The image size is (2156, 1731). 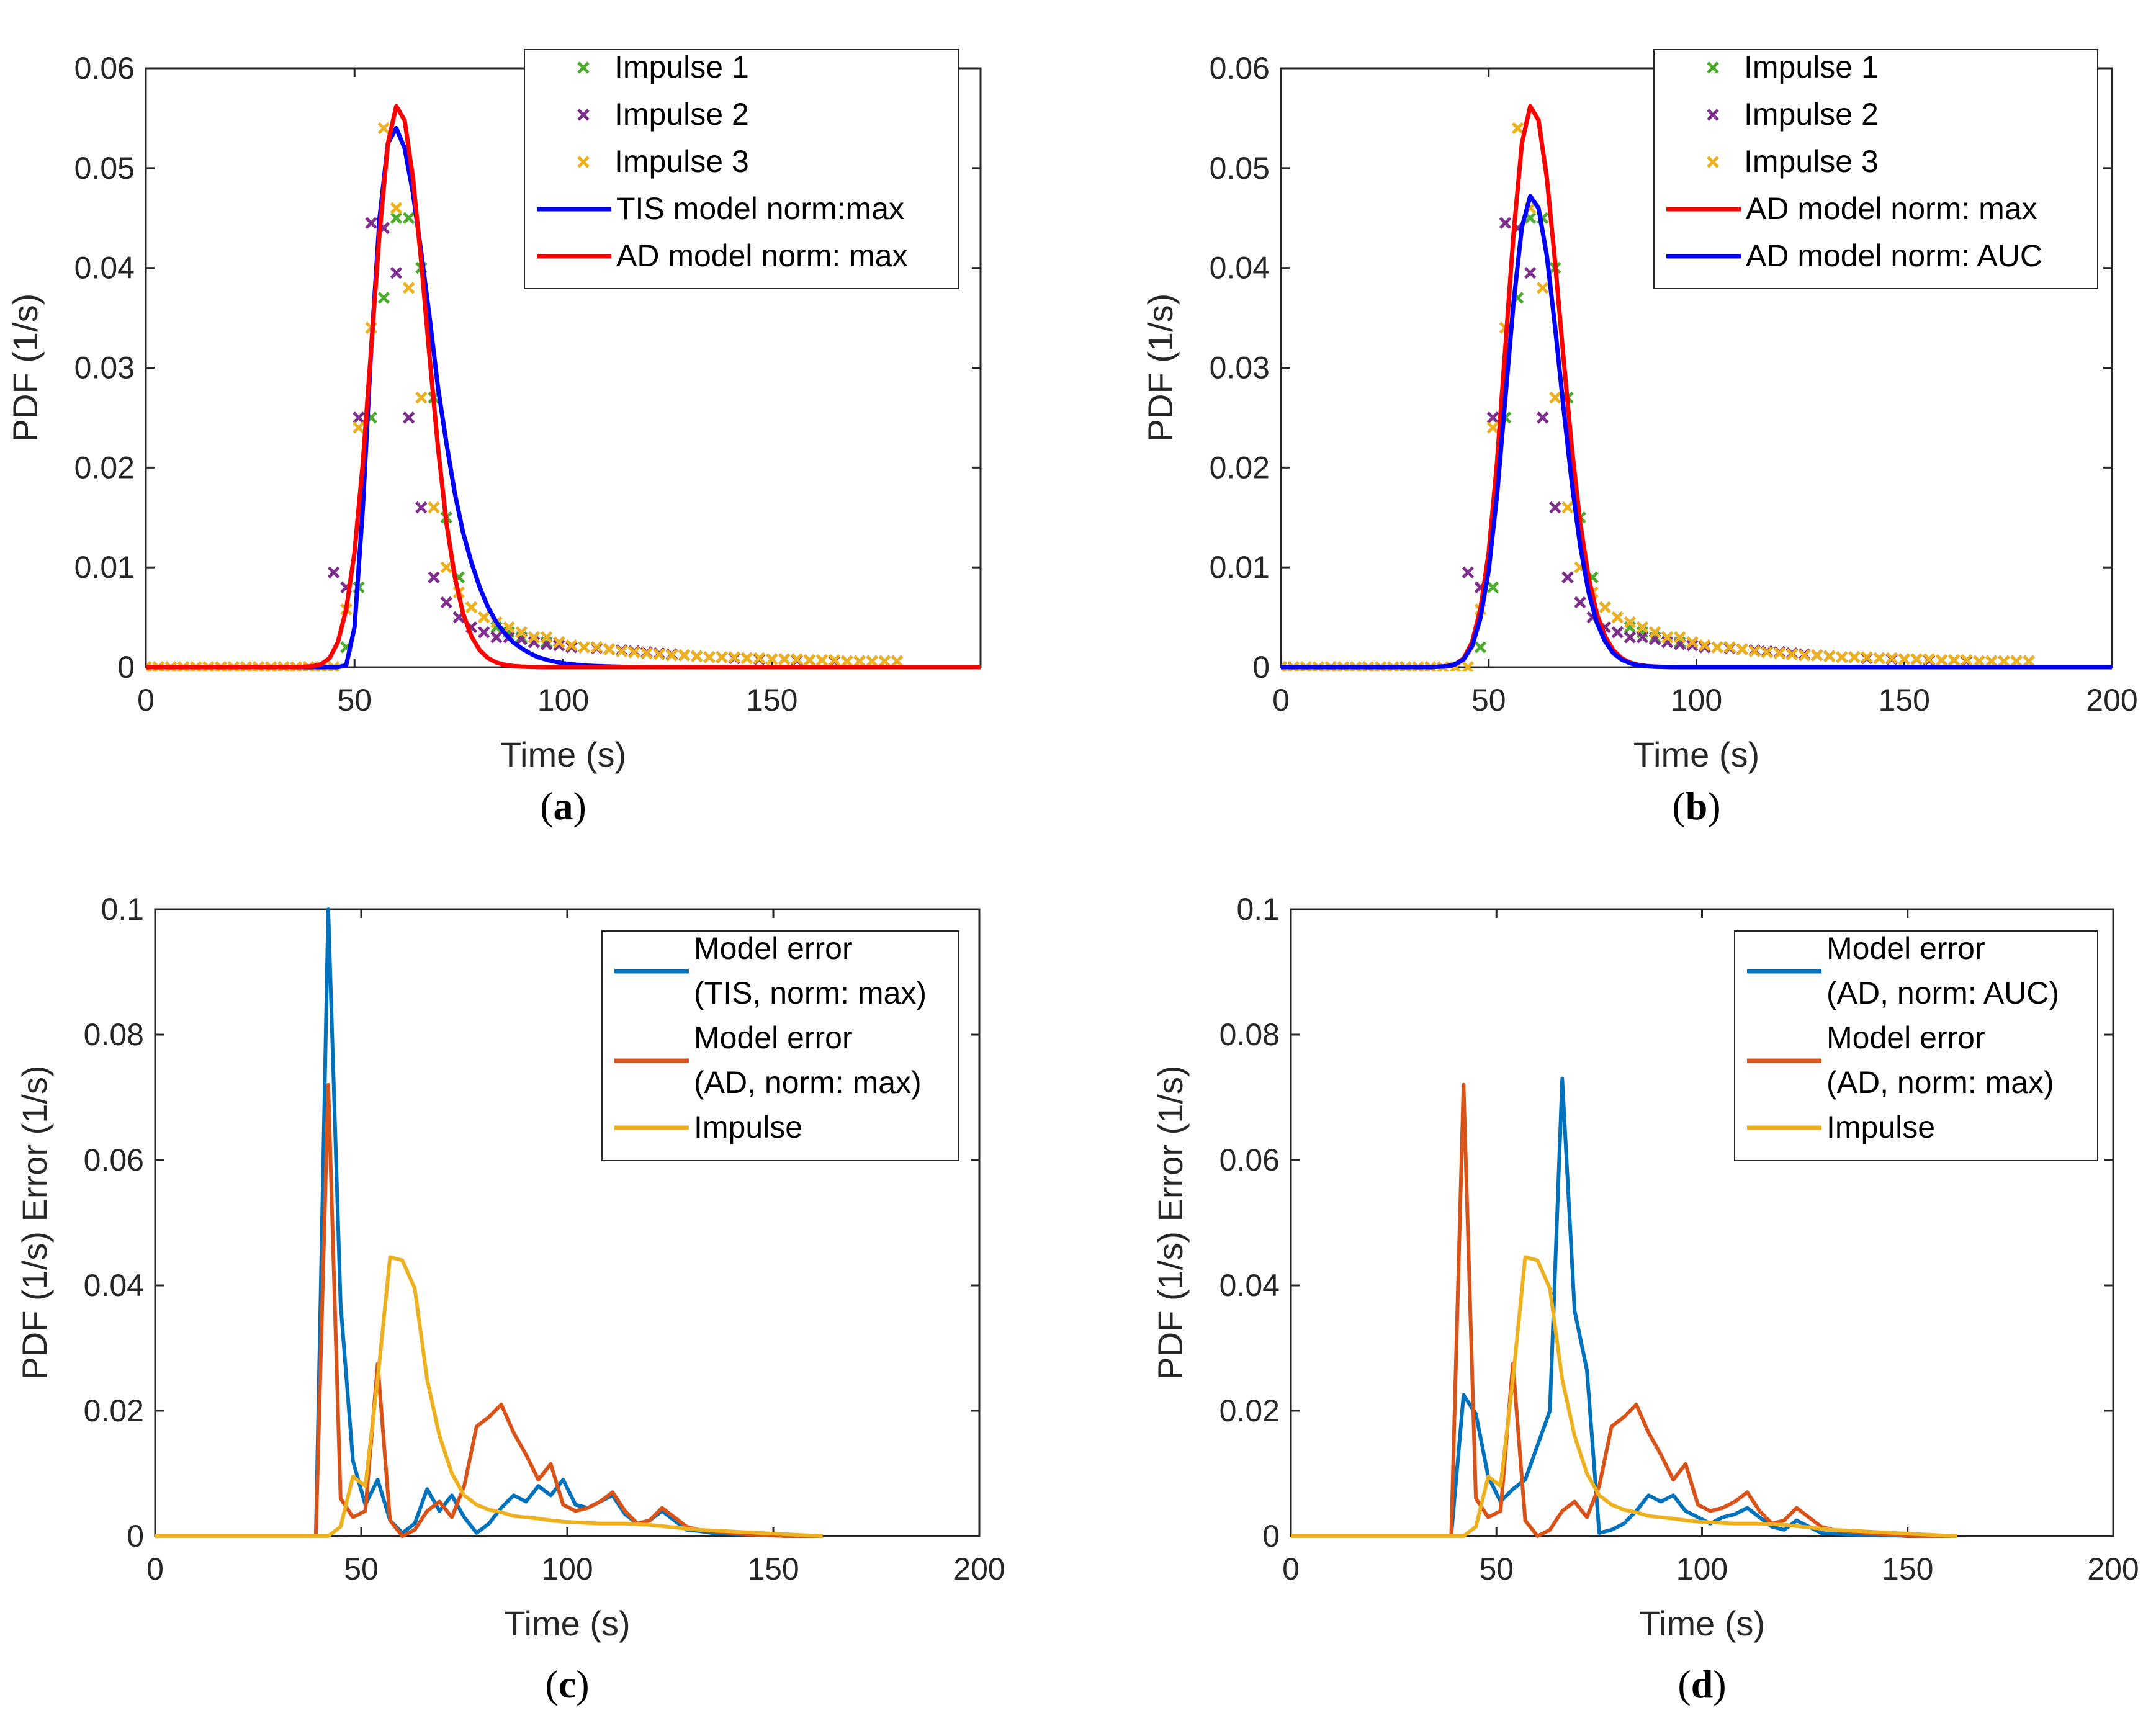 What do you see at coordinates (760, 209) in the screenshot?
I see `legend-label: TIS model norm:max` at bounding box center [760, 209].